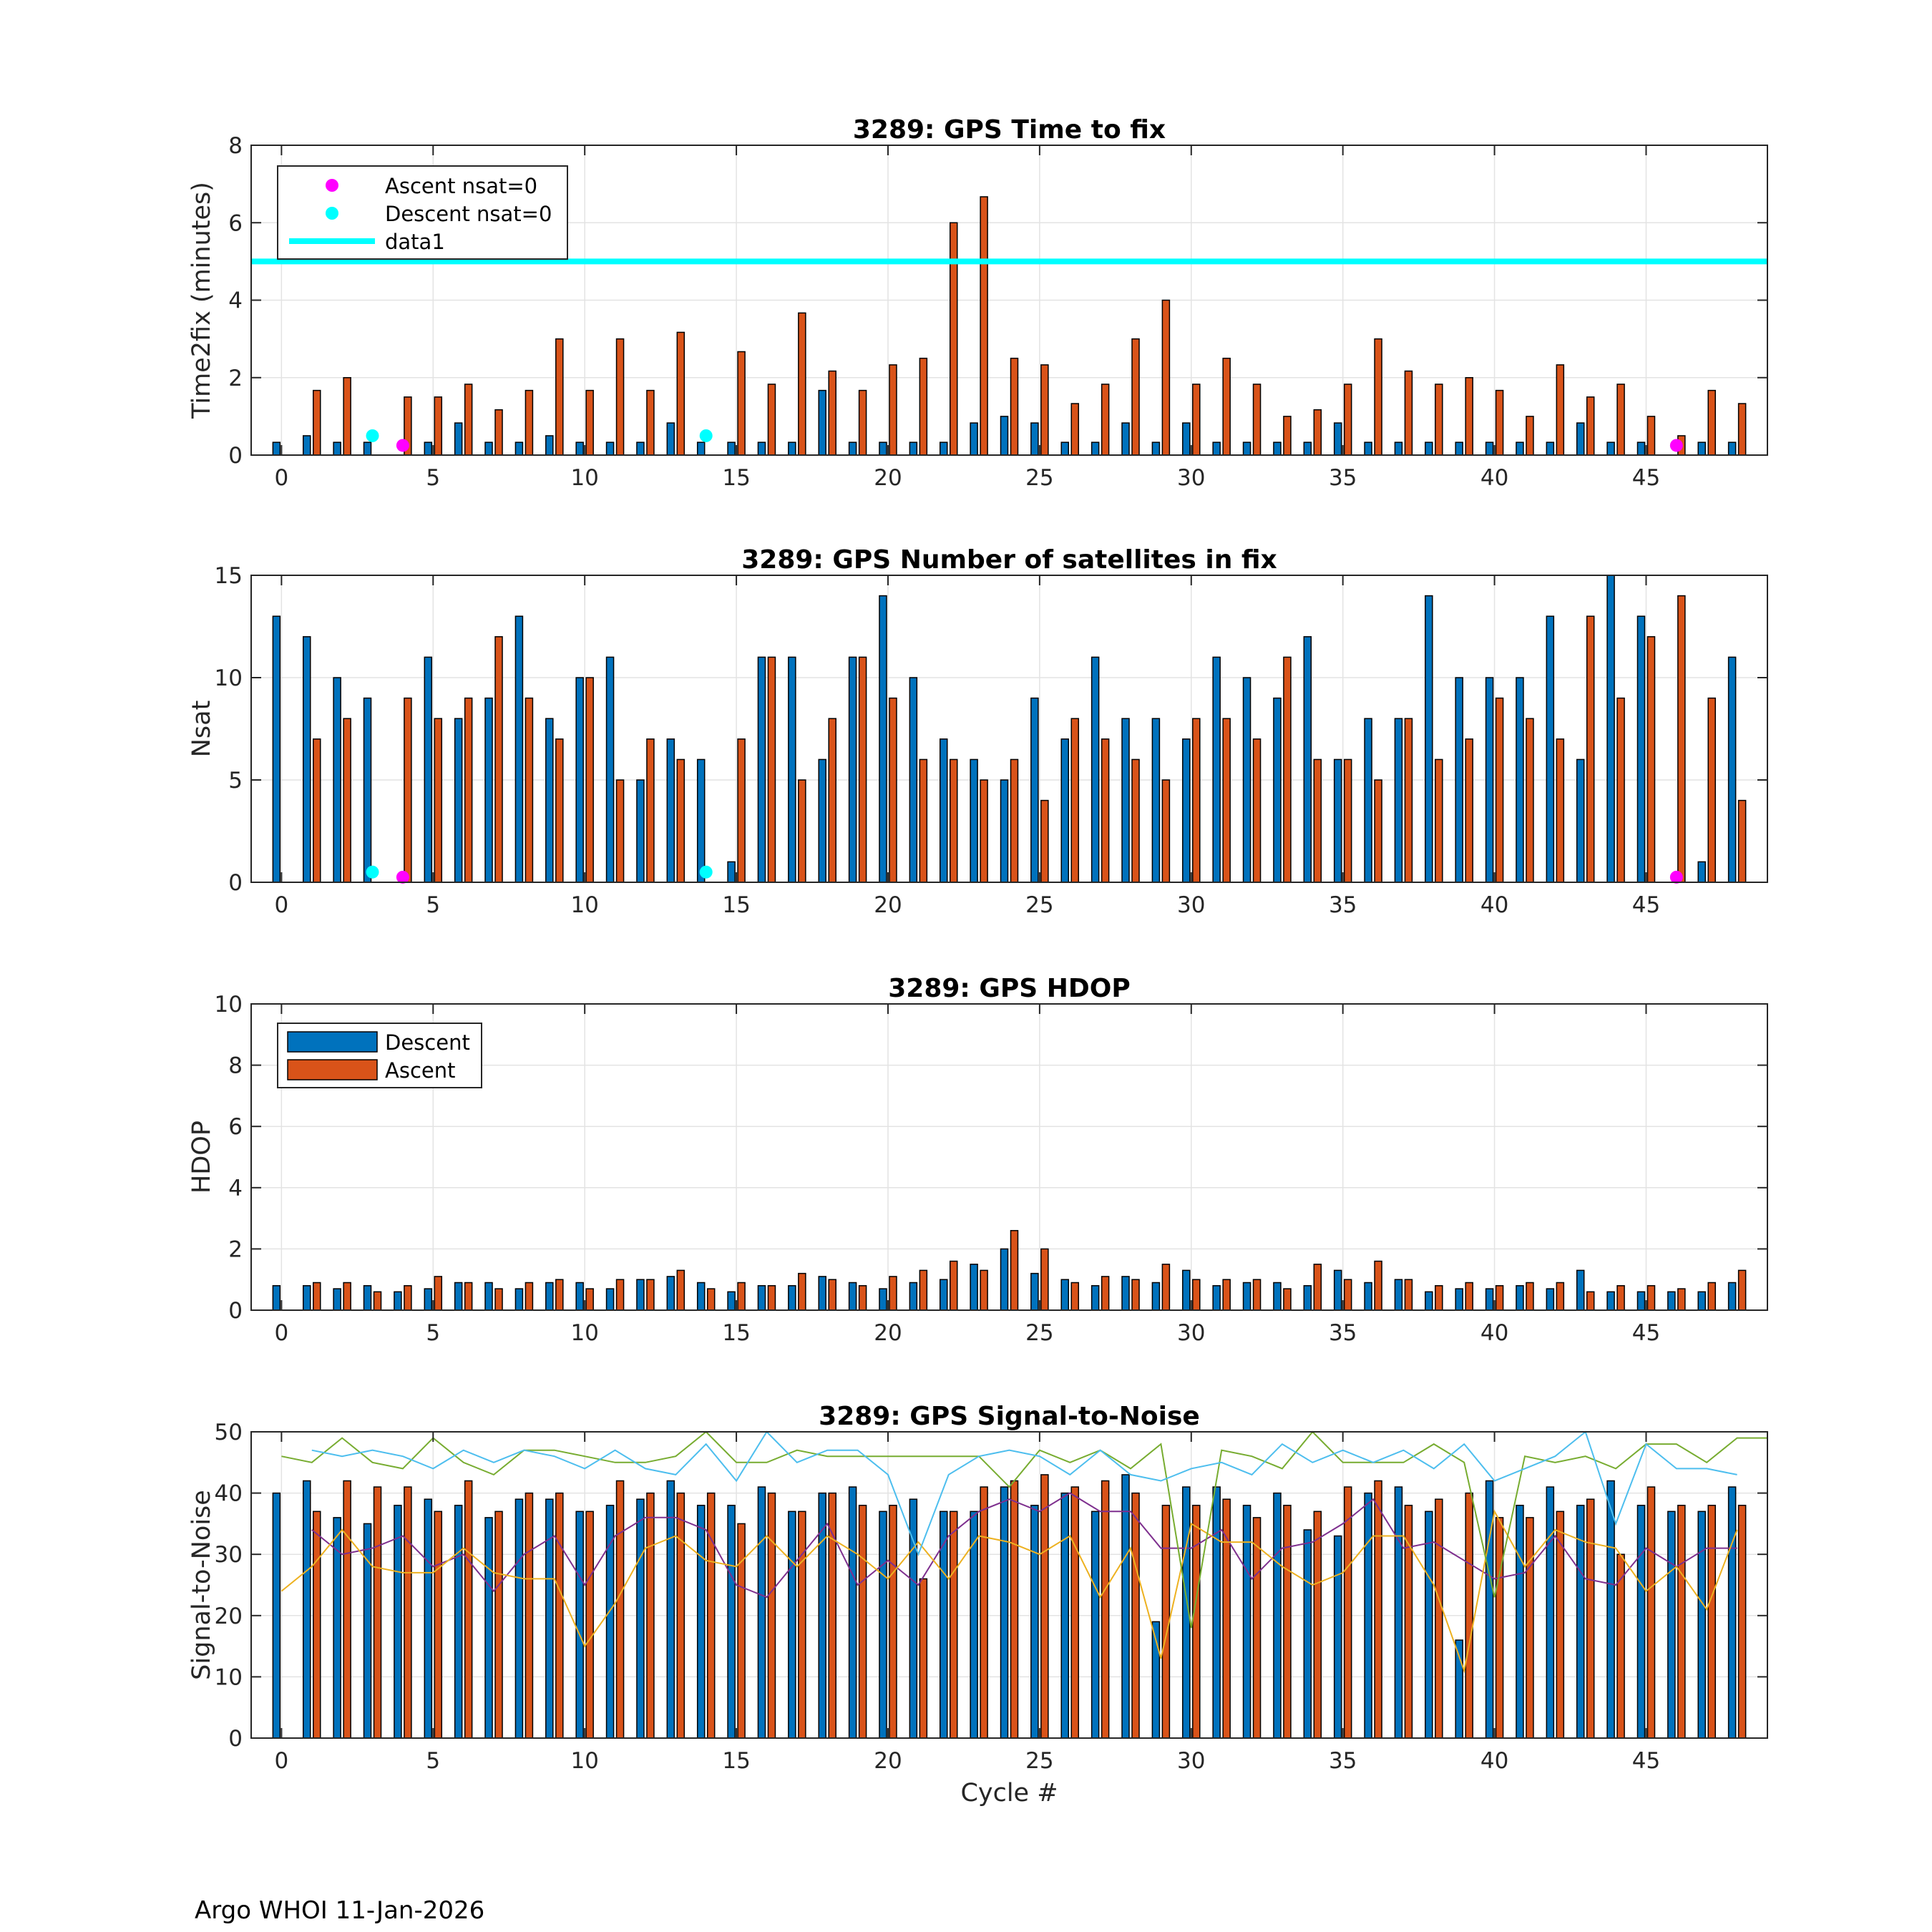 Image resolution: width=1932 pixels, height=1932 pixels. Describe the element at coordinates (282, 1333) in the screenshot. I see `x-tick-label: 0` at that location.